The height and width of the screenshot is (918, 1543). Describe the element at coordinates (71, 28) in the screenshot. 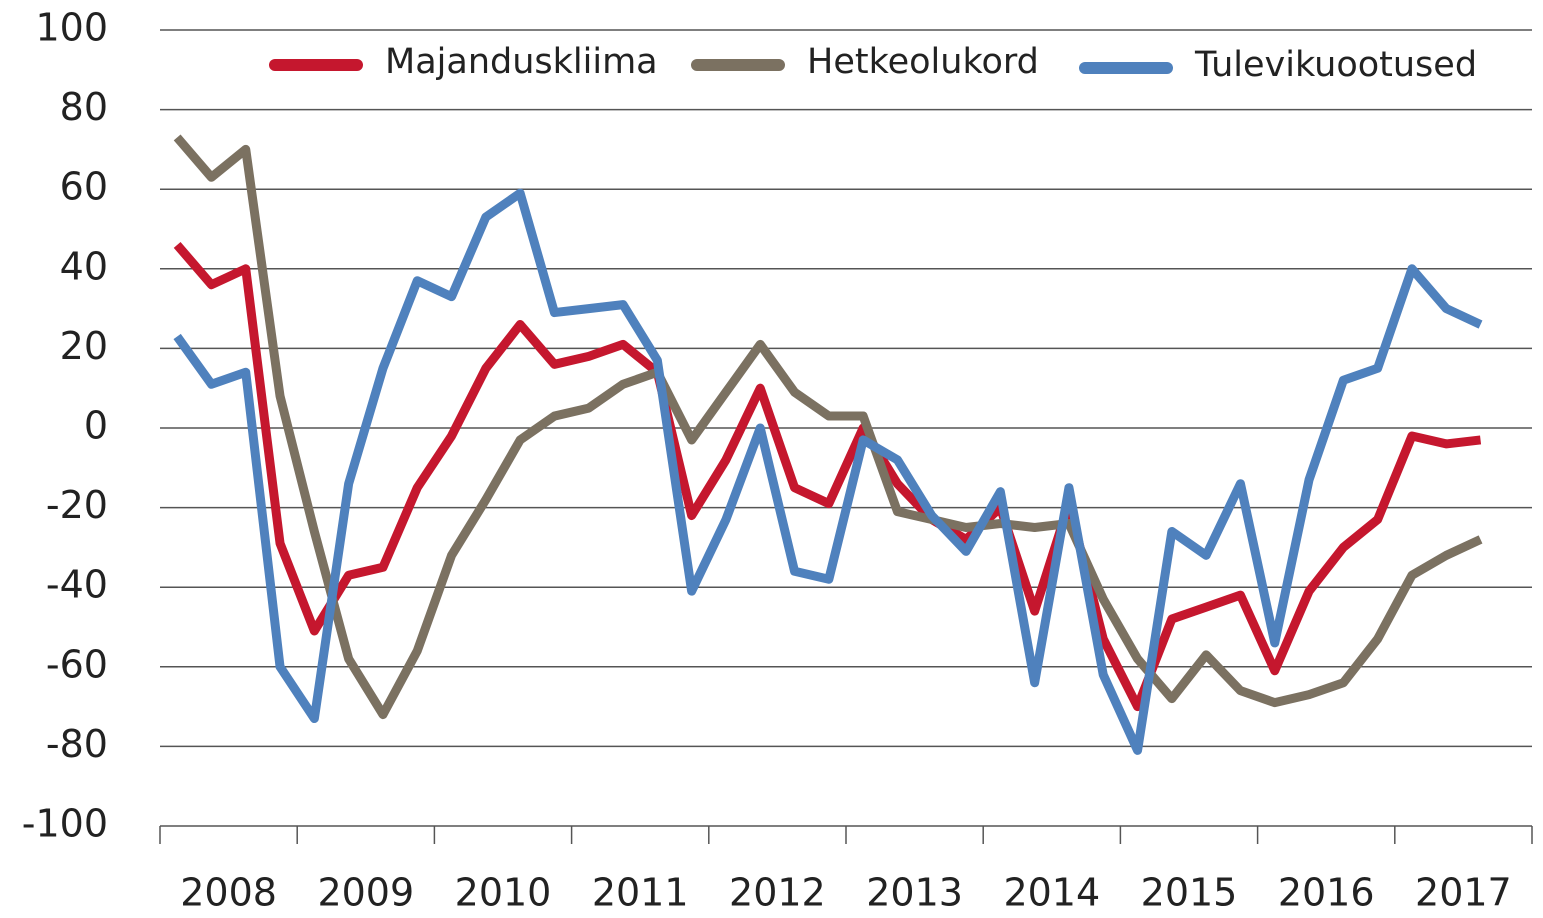

I see `y-tick-label: 100` at that location.